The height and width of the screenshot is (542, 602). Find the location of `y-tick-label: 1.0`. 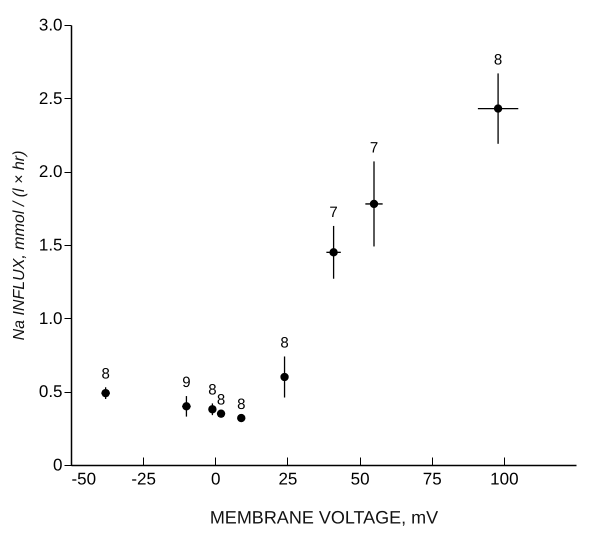

y-tick-label: 1.0 is located at coordinates (50, 318).